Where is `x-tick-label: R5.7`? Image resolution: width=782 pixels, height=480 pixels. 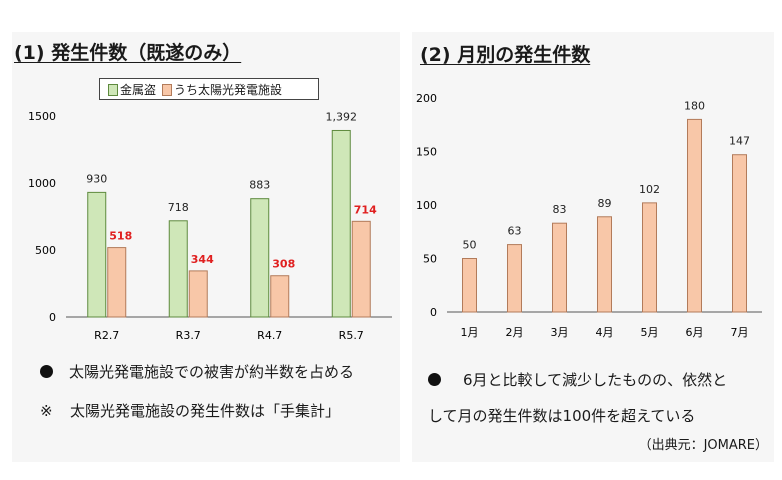
x-tick-label: R5.7 is located at coordinates (351, 335).